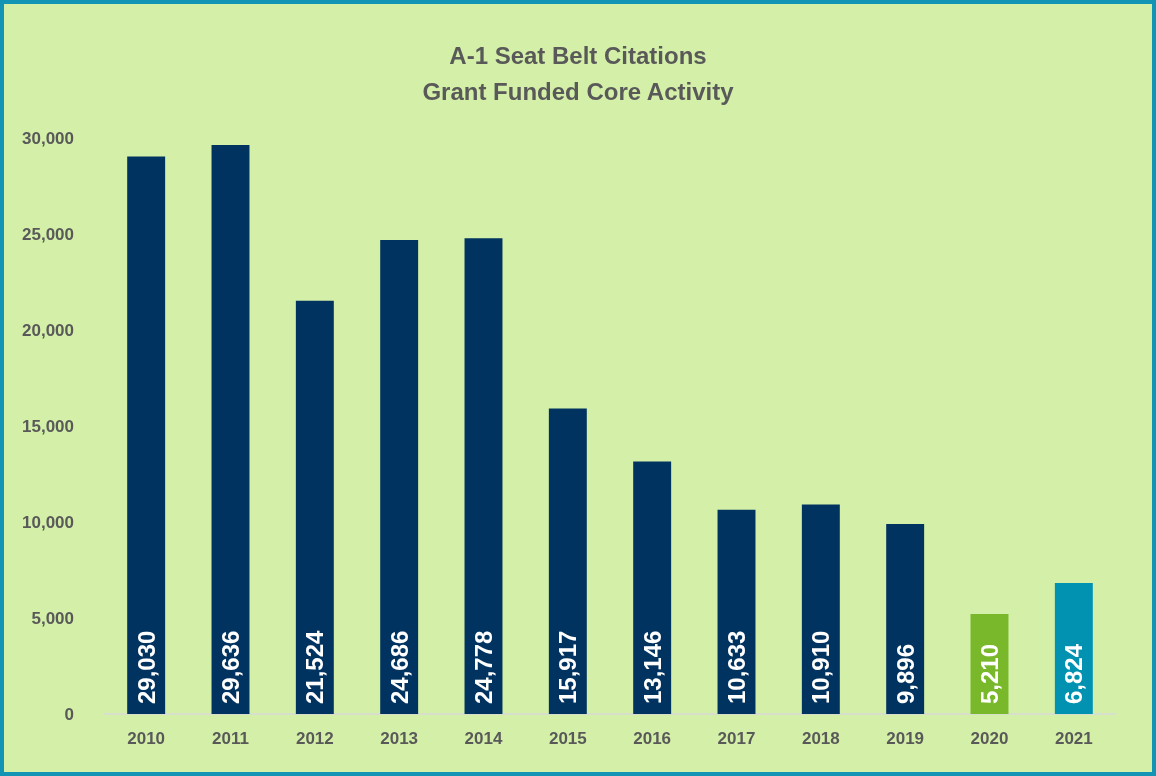 The image size is (1156, 776). I want to click on x-tick-label: 2021, so click(1073, 738).